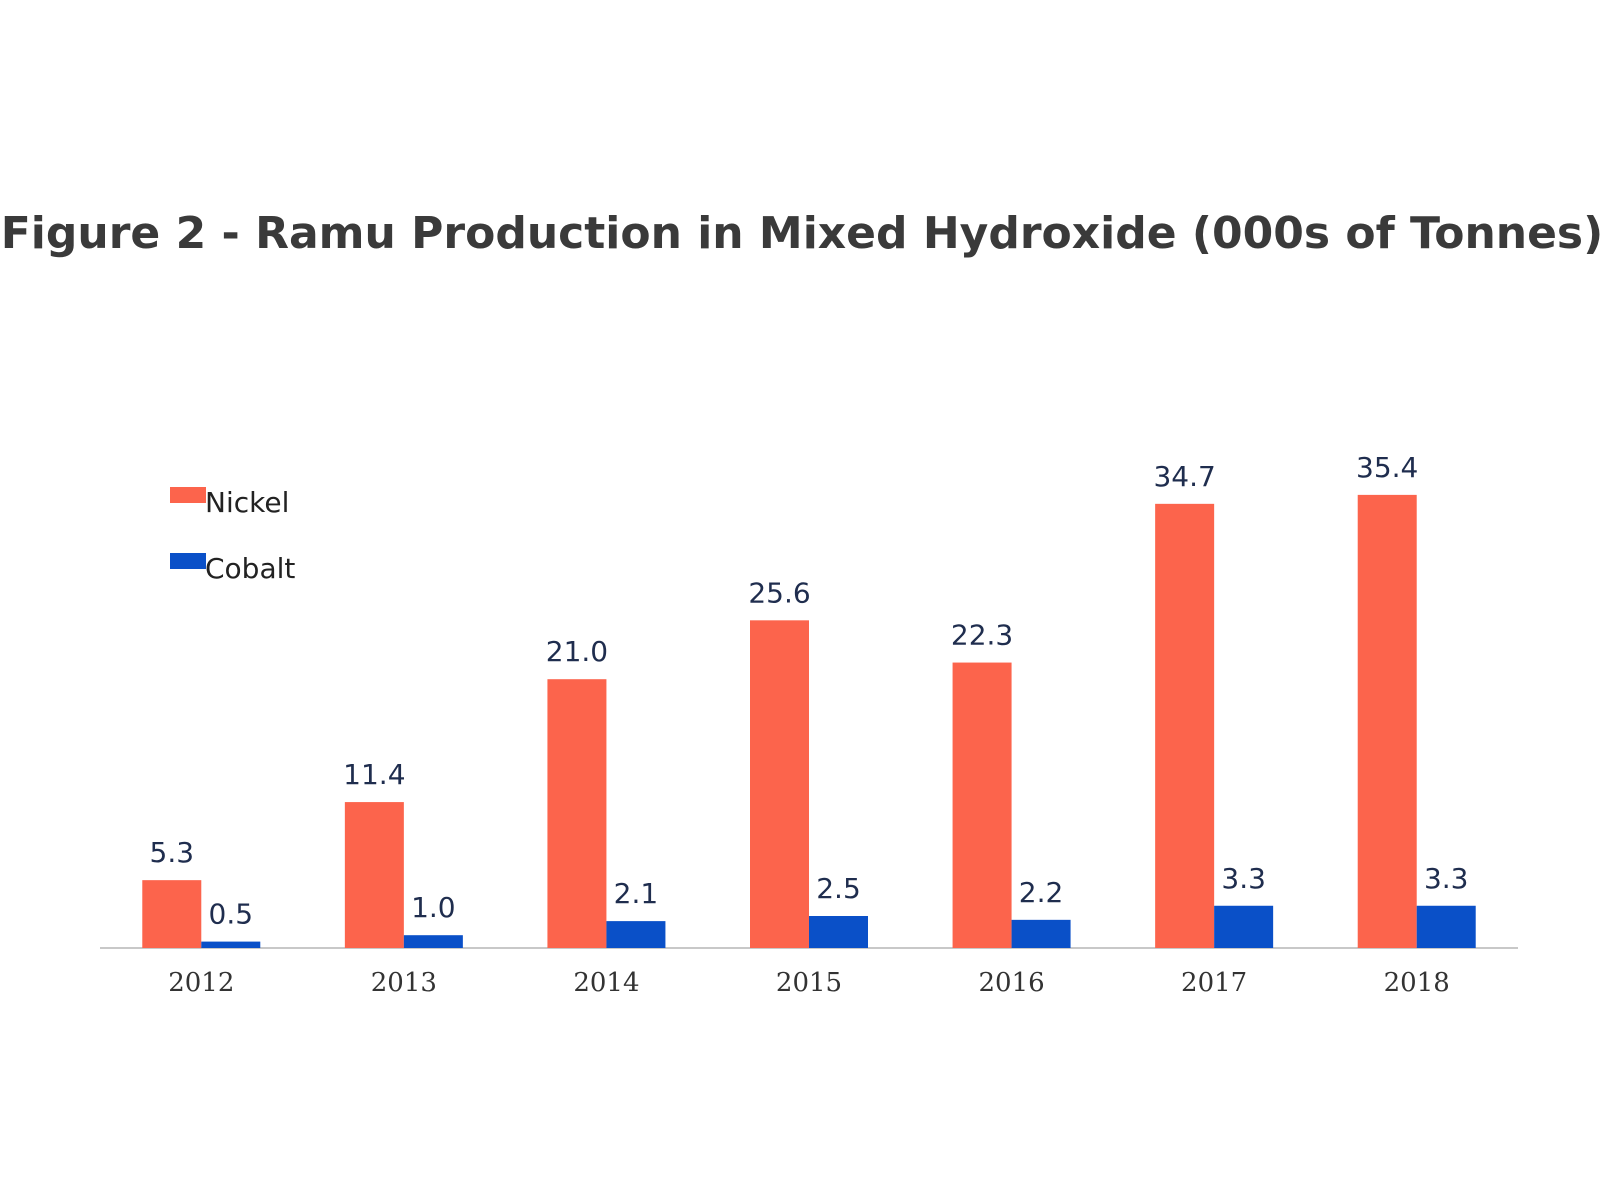 Image resolution: width=1600 pixels, height=1200 pixels. What do you see at coordinates (809, 983) in the screenshot?
I see `x-tick-label: 2015` at bounding box center [809, 983].